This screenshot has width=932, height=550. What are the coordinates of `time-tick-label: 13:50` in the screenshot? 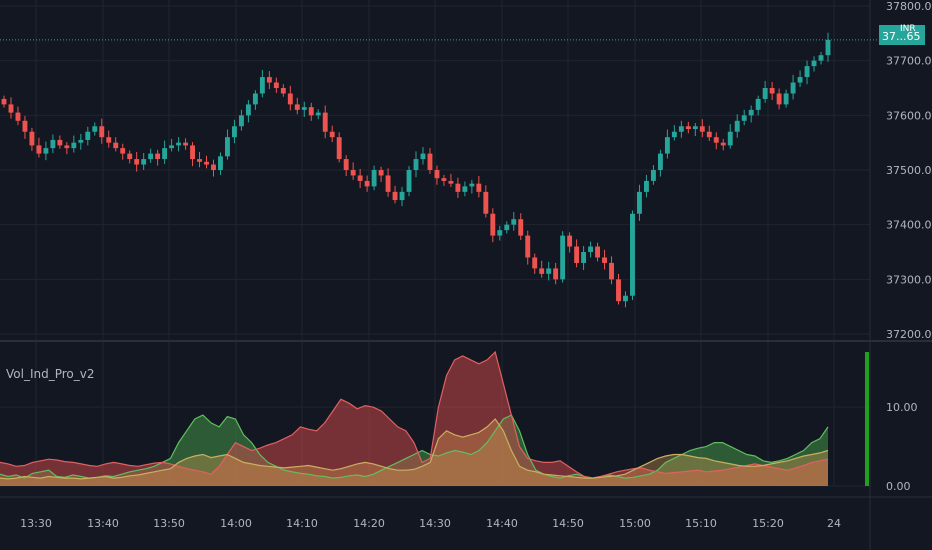 It's located at (169, 523).